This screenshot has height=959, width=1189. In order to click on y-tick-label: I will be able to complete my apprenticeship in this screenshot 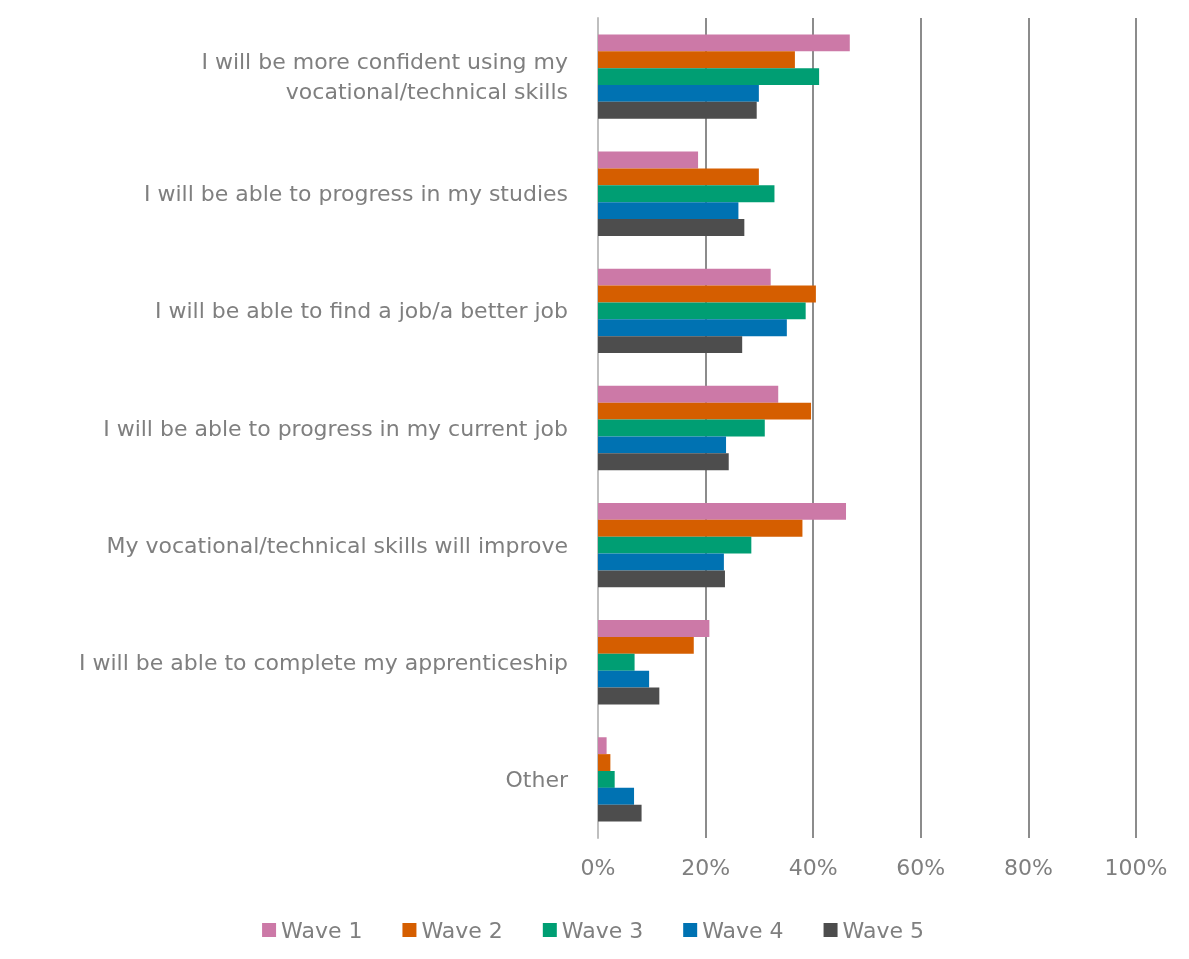, I will do `click(323, 662)`.